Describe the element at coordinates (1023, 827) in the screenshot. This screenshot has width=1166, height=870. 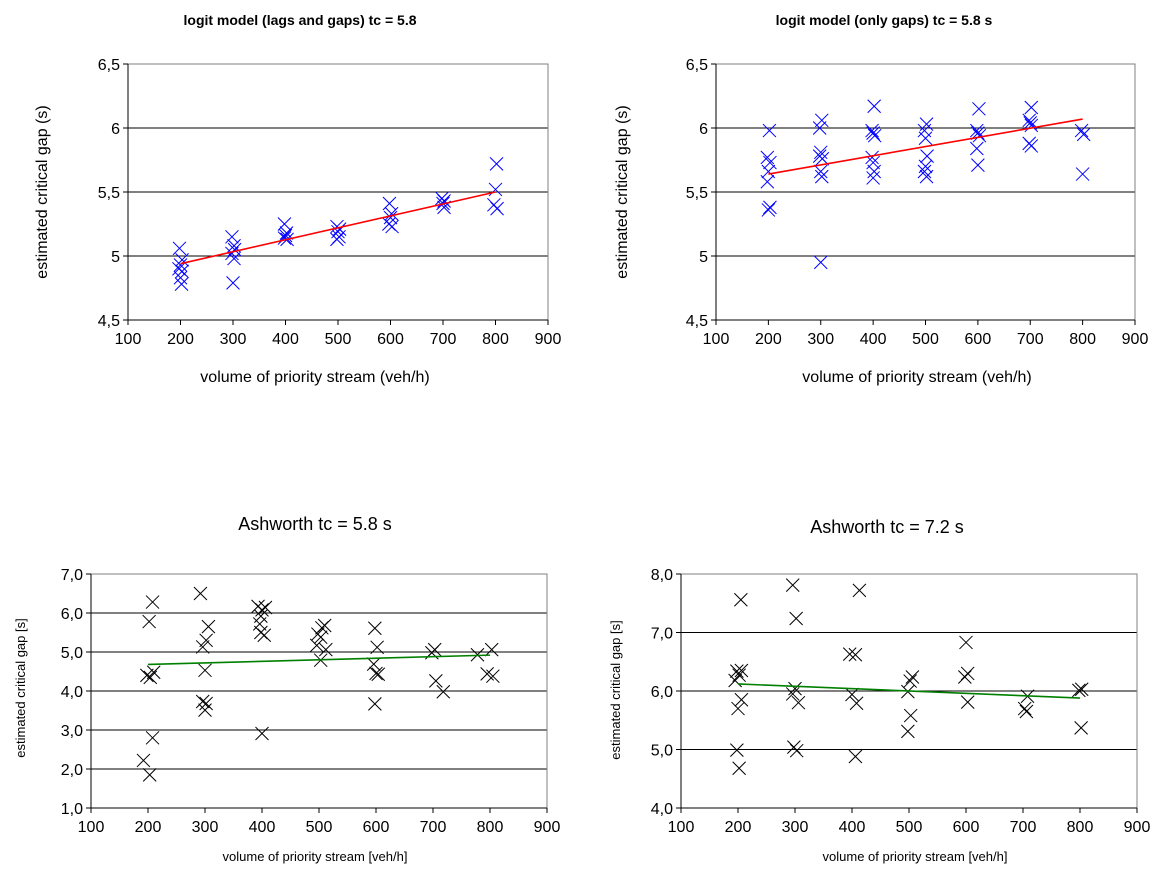
I see `x-tick-label: 700` at that location.